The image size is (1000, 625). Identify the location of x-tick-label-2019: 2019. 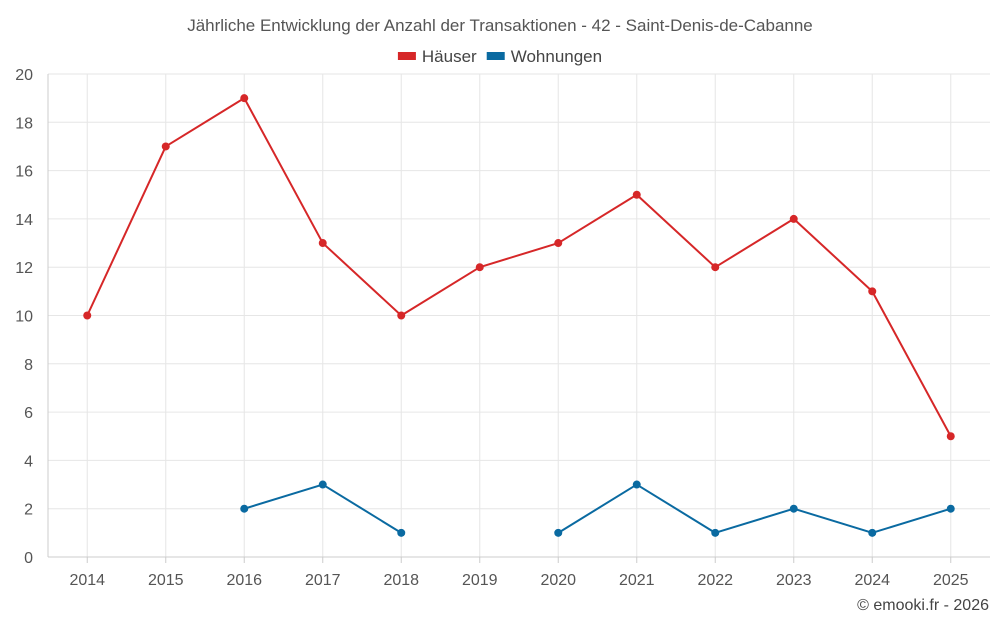
(480, 580).